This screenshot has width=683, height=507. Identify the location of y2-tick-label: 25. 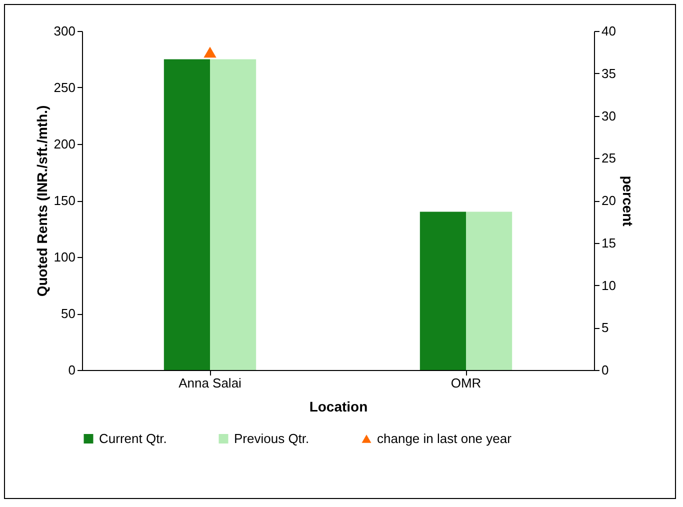
(609, 158).